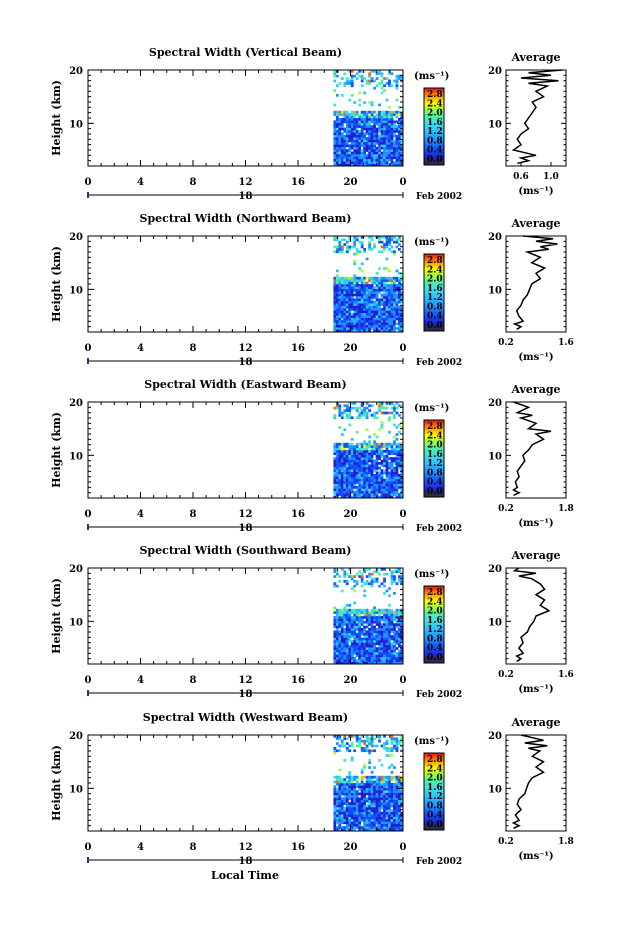 The image size is (623, 933). What do you see at coordinates (76, 71) in the screenshot?
I see `y-tick-label: 20` at bounding box center [76, 71].